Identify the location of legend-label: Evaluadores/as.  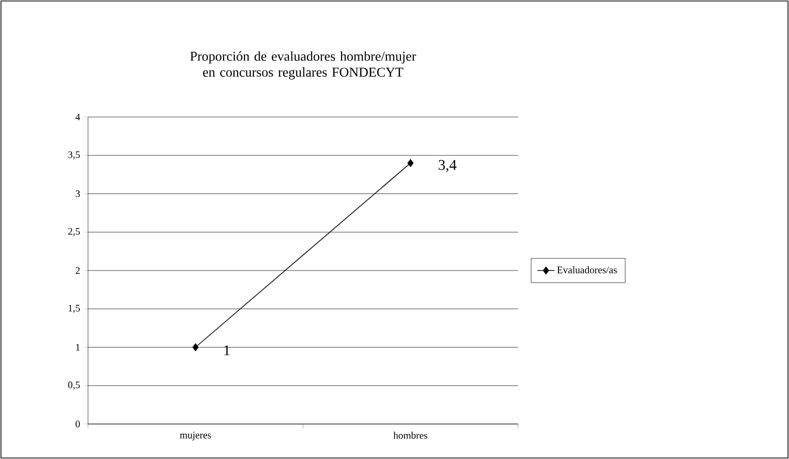
(587, 270).